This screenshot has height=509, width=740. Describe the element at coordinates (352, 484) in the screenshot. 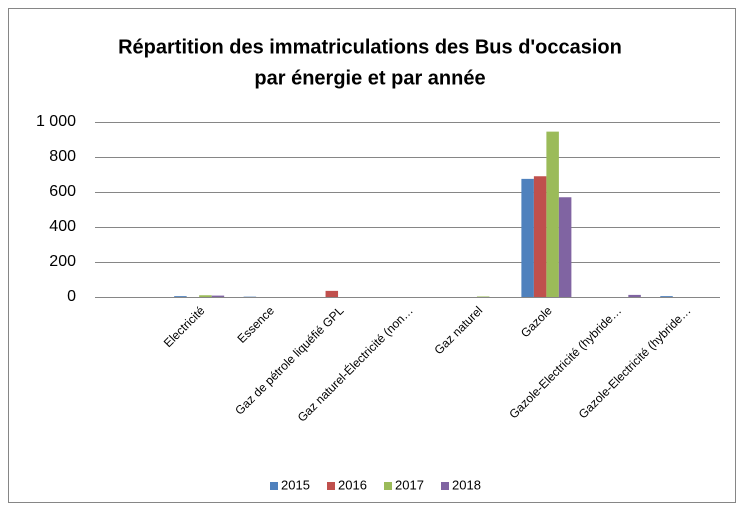

I see `legend-label: 2016` at that location.